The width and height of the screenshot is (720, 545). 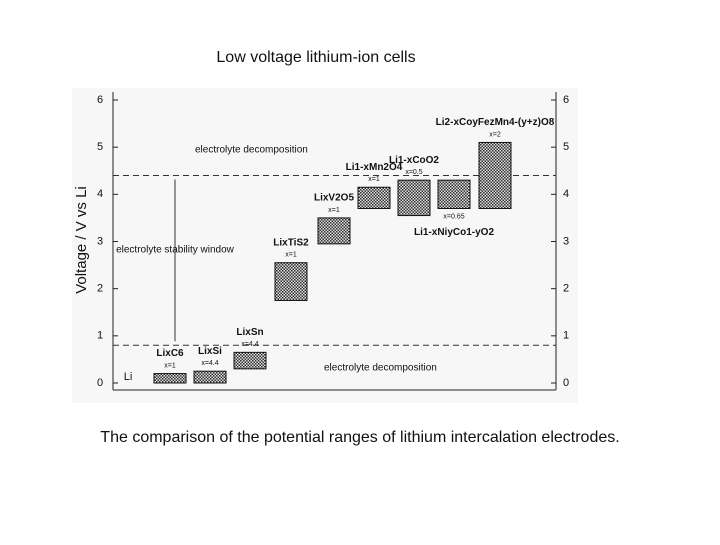 What do you see at coordinates (100, 100) in the screenshot?
I see `y-tick-label: 6` at bounding box center [100, 100].